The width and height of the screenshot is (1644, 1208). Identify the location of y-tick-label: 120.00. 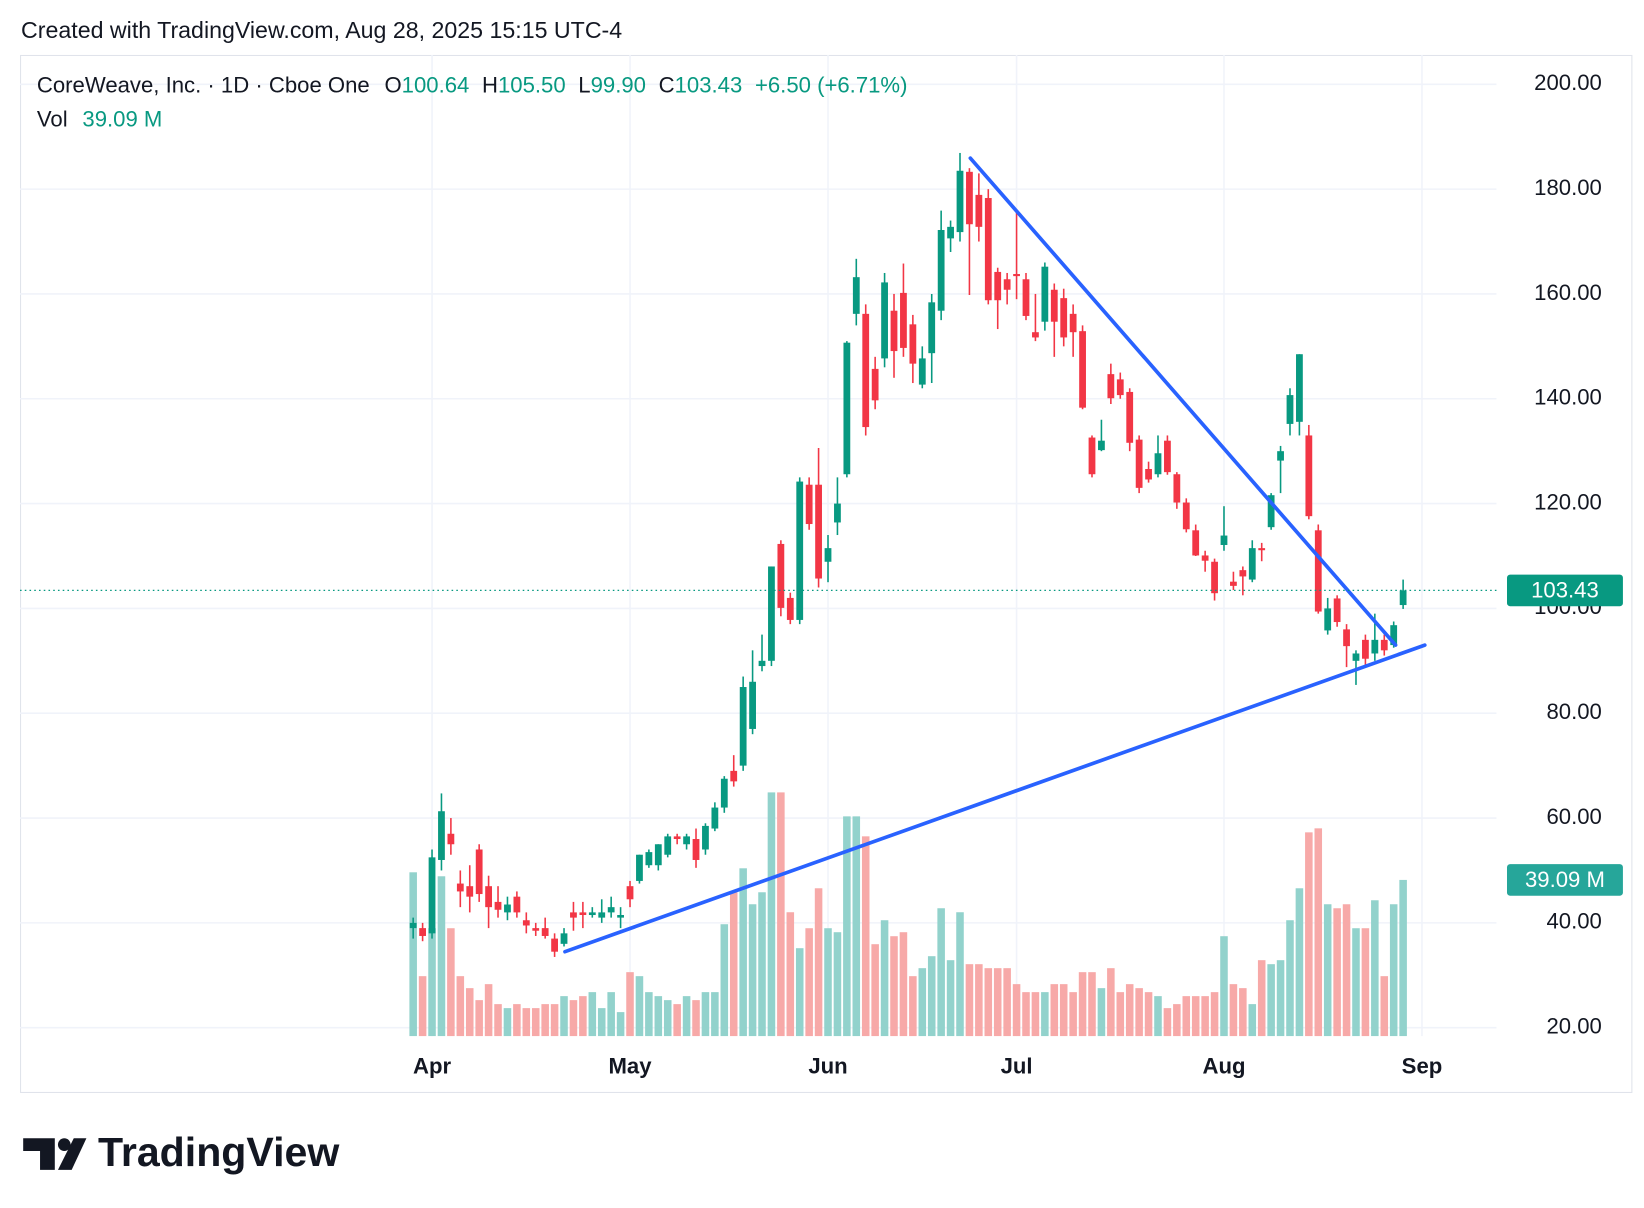
(1568, 501).